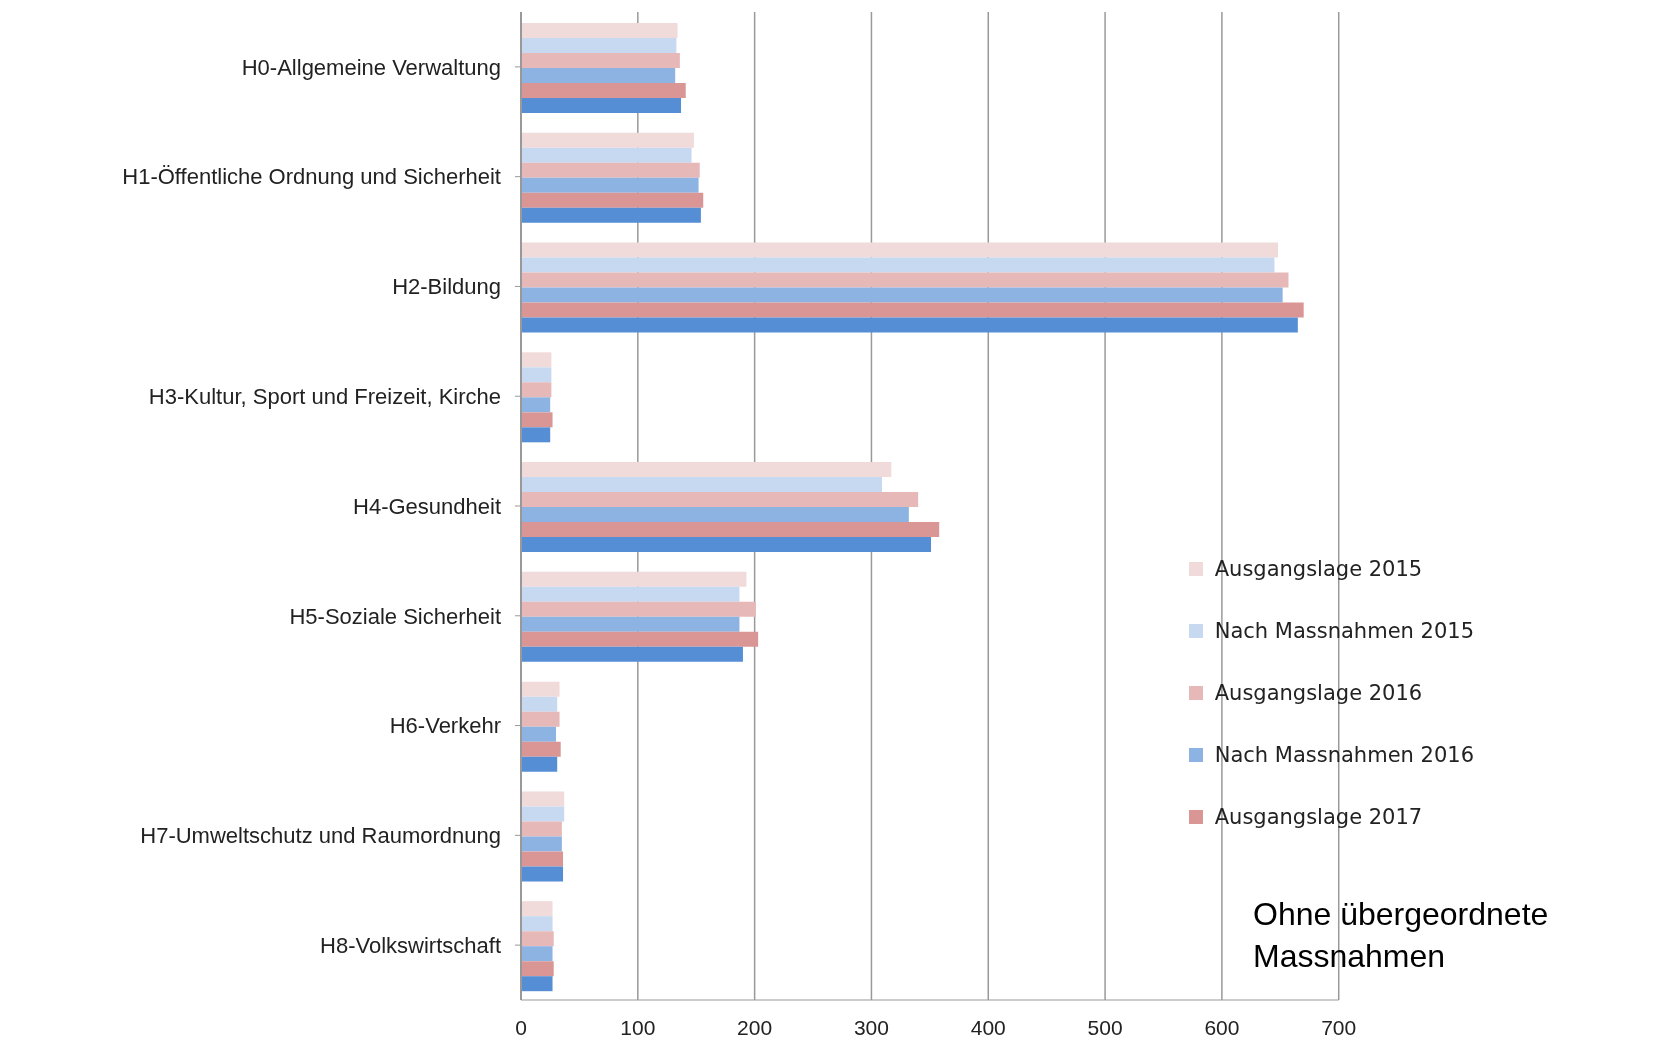 The width and height of the screenshot is (1672, 1054). Describe the element at coordinates (1318, 569) in the screenshot. I see `legend-label: Ausgangslage 2015` at that location.